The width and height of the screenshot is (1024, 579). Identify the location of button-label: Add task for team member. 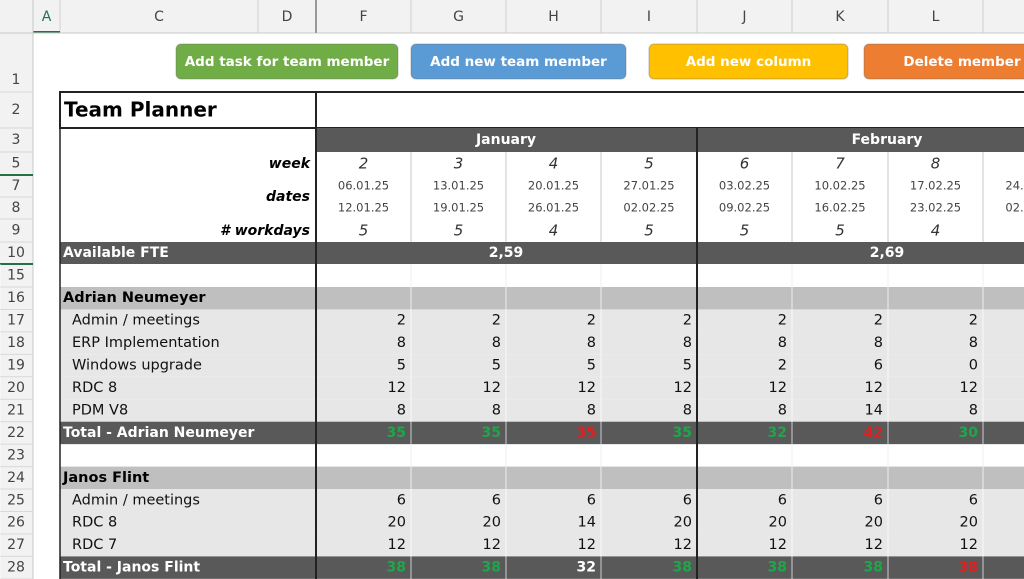
(287, 62).